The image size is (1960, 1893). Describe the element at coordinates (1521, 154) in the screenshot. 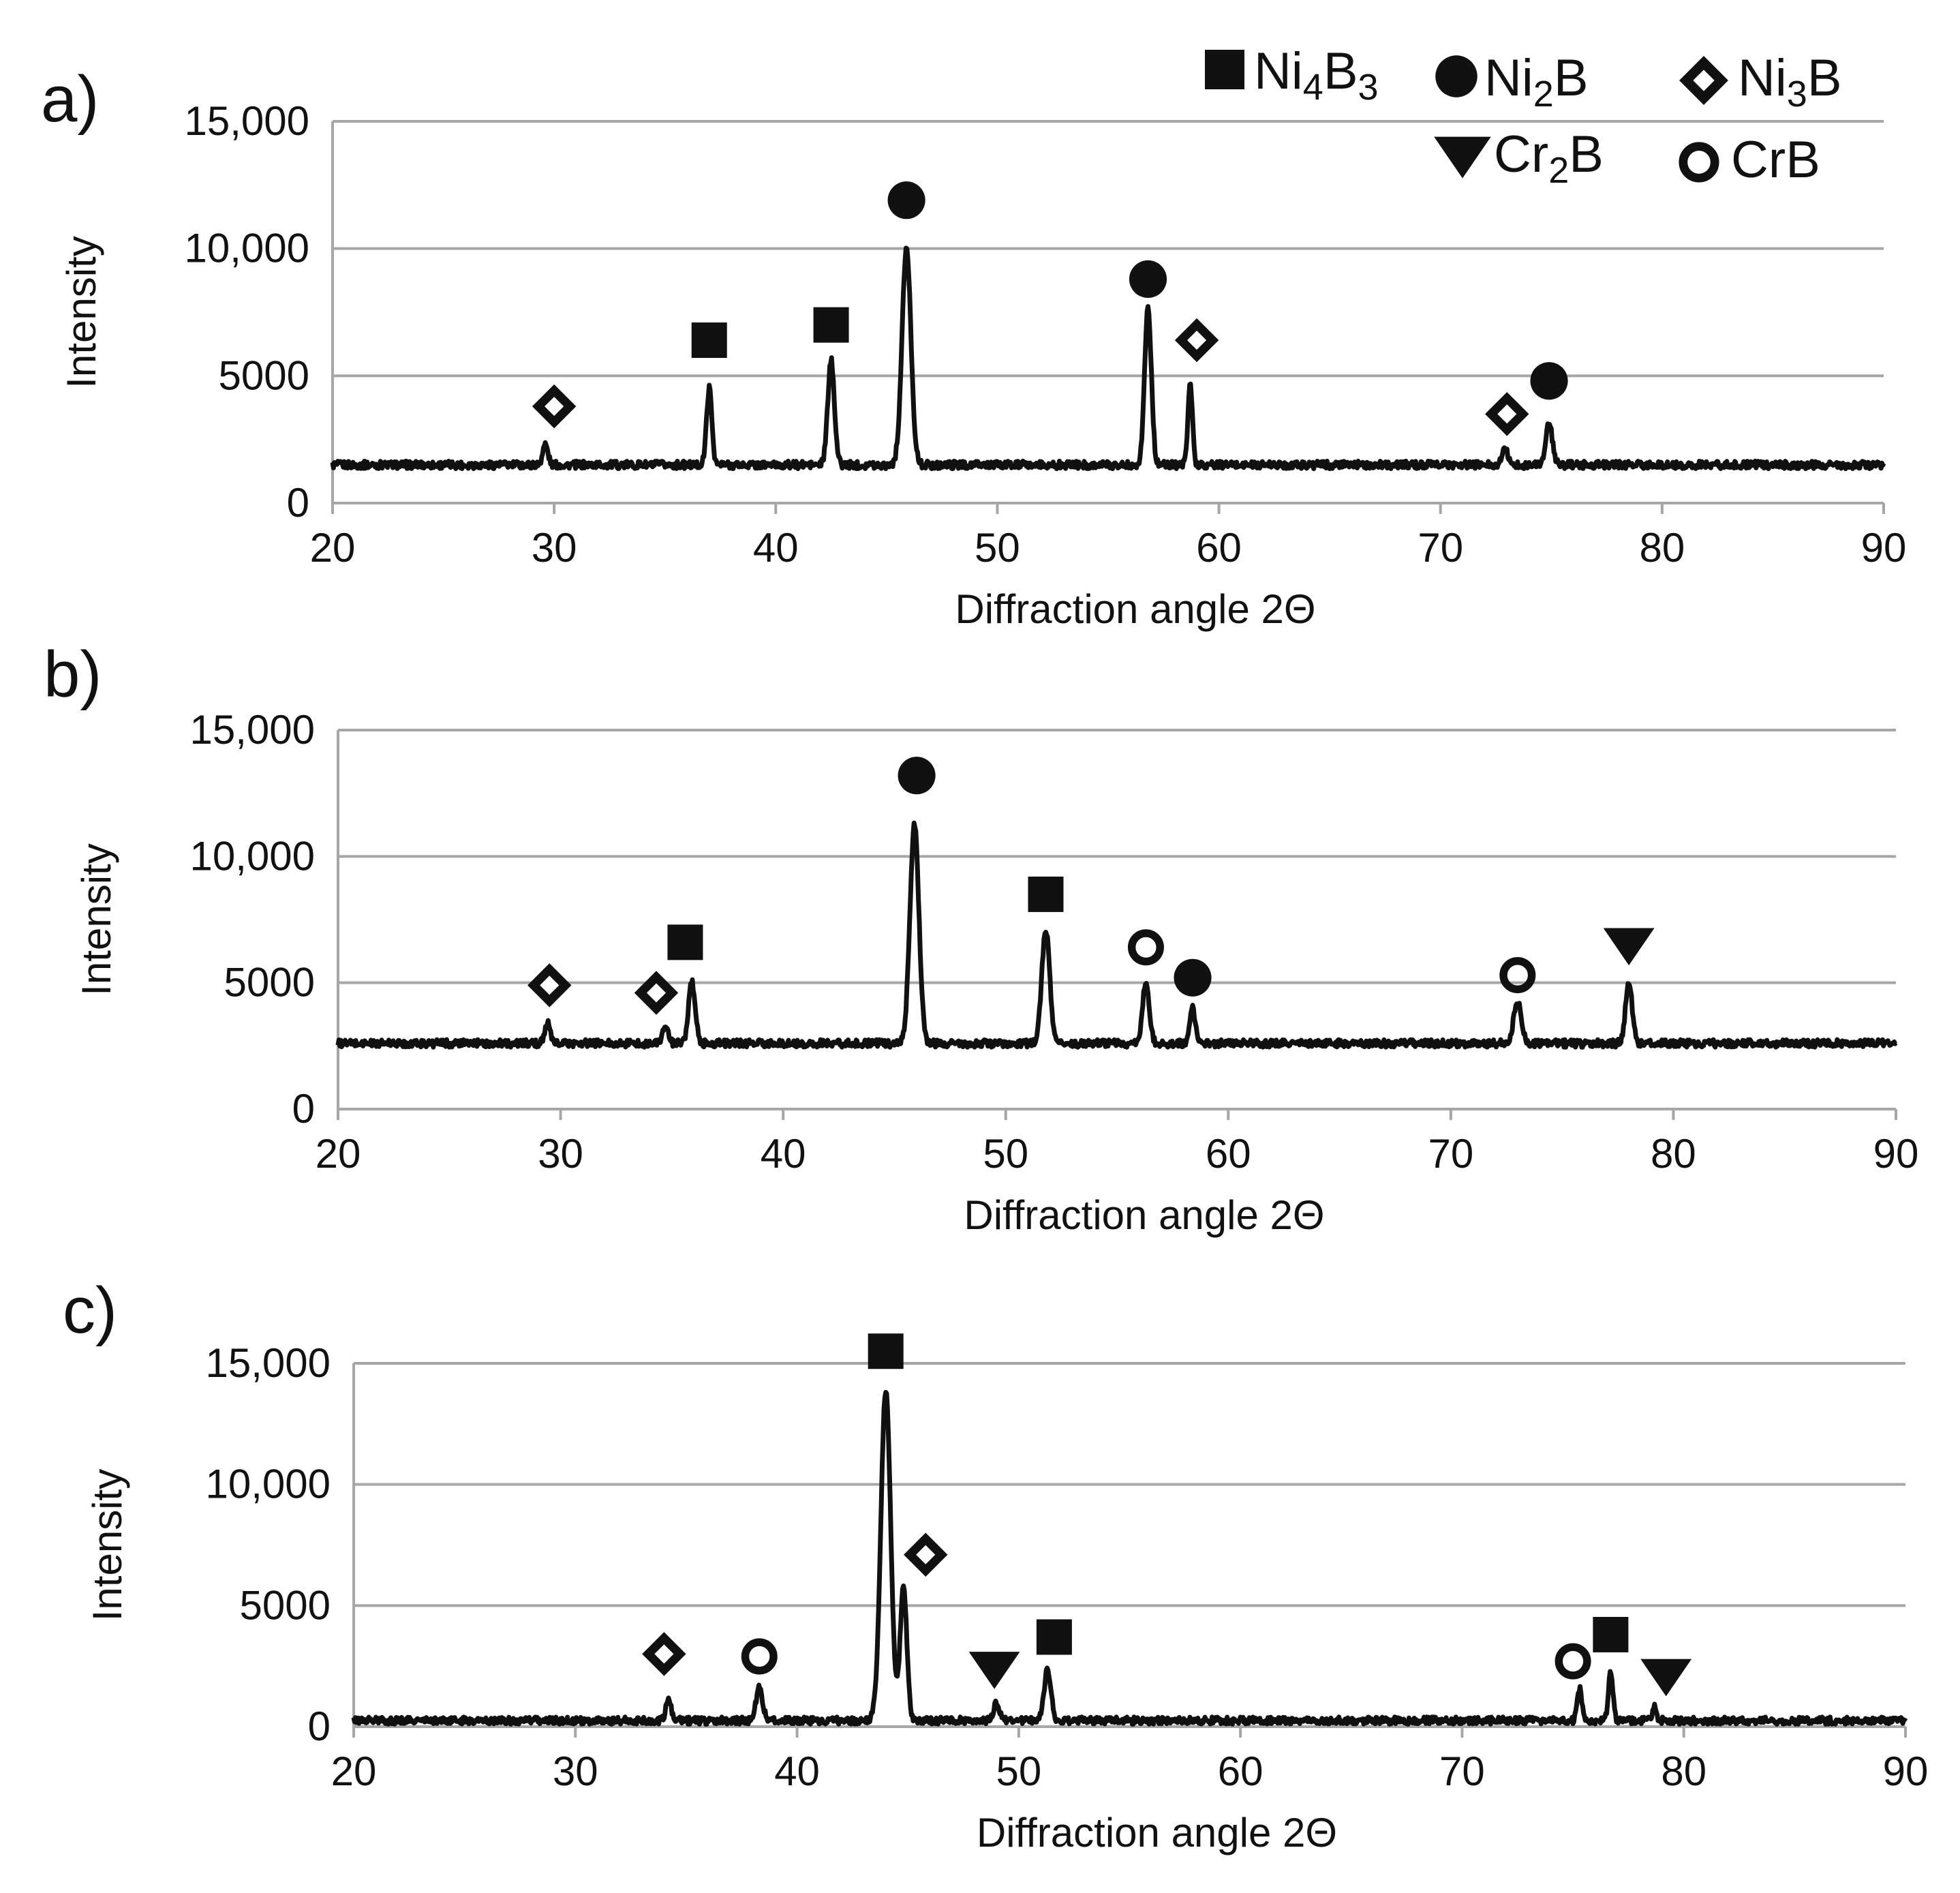

I see `legend-text-part: Cr` at that location.